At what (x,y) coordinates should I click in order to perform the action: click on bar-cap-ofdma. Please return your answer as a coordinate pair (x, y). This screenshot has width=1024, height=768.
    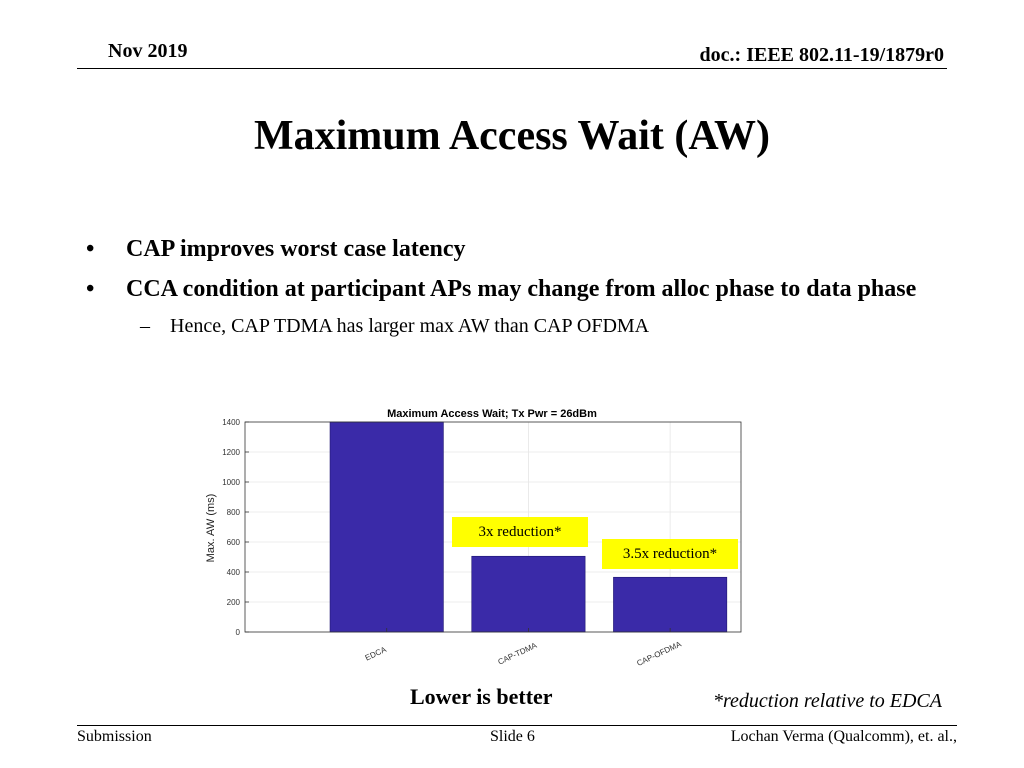
    Looking at the image, I should click on (670, 604).